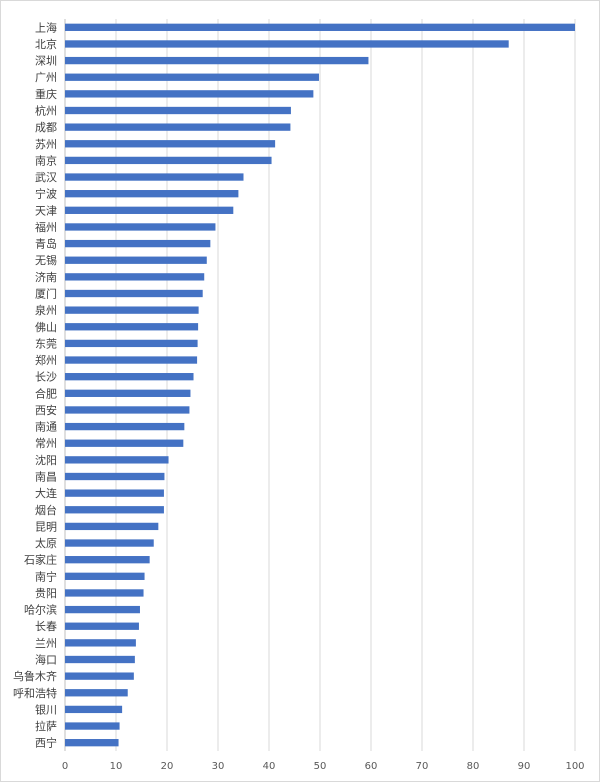 The image size is (600, 782). Describe the element at coordinates (46, 61) in the screenshot. I see `category-label: 深圳` at that location.